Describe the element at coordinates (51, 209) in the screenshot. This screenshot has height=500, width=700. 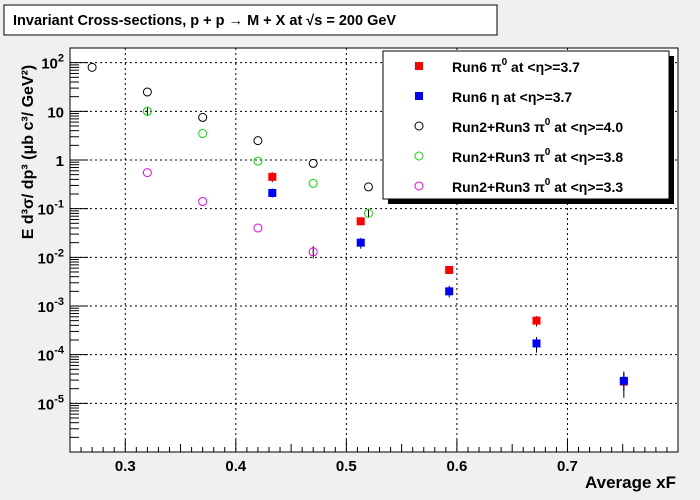
I see `y-tick-label: 10⁻¹` at that location.